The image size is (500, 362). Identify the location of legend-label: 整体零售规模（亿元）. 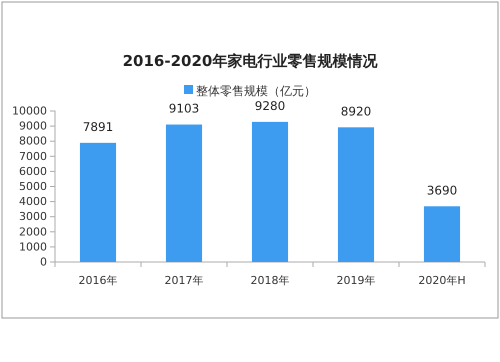
(256, 91).